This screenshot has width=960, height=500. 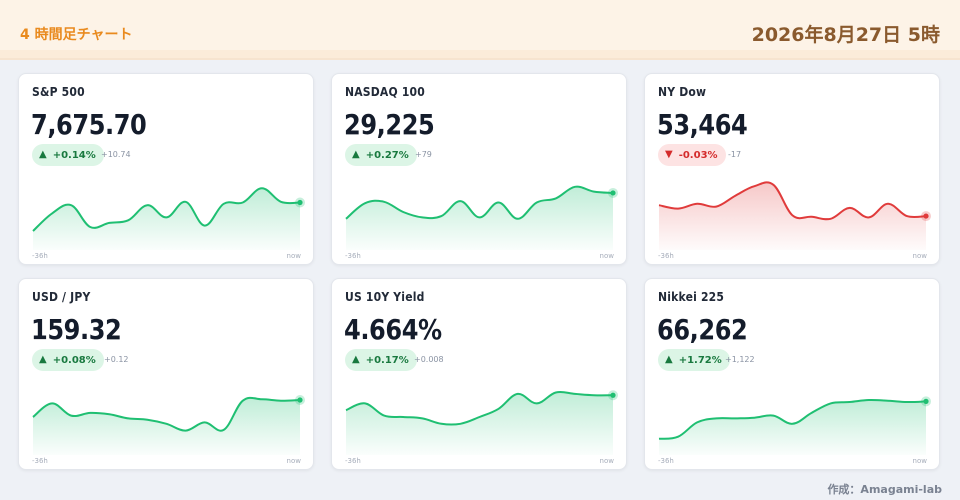 What do you see at coordinates (116, 359) in the screenshot?
I see `change-absolute: +0.12` at bounding box center [116, 359].